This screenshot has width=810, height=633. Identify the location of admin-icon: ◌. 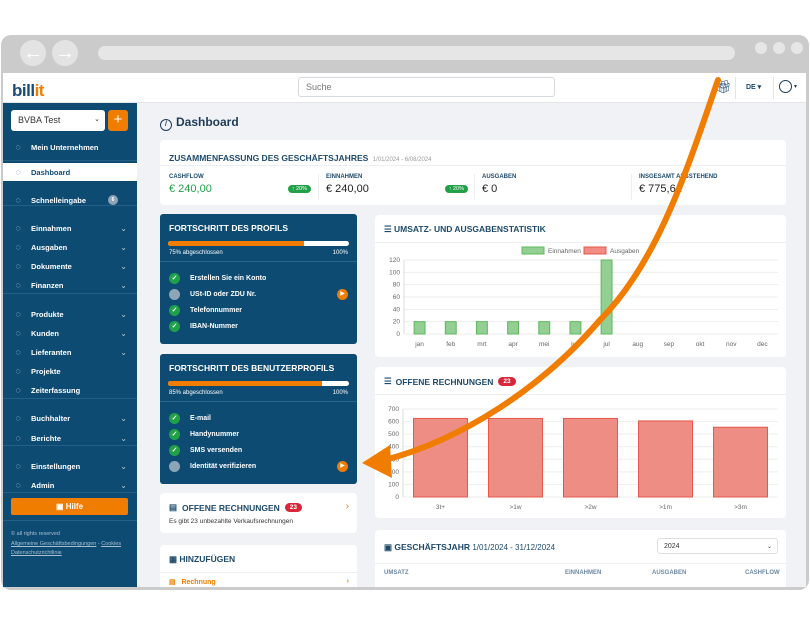
(18, 485).